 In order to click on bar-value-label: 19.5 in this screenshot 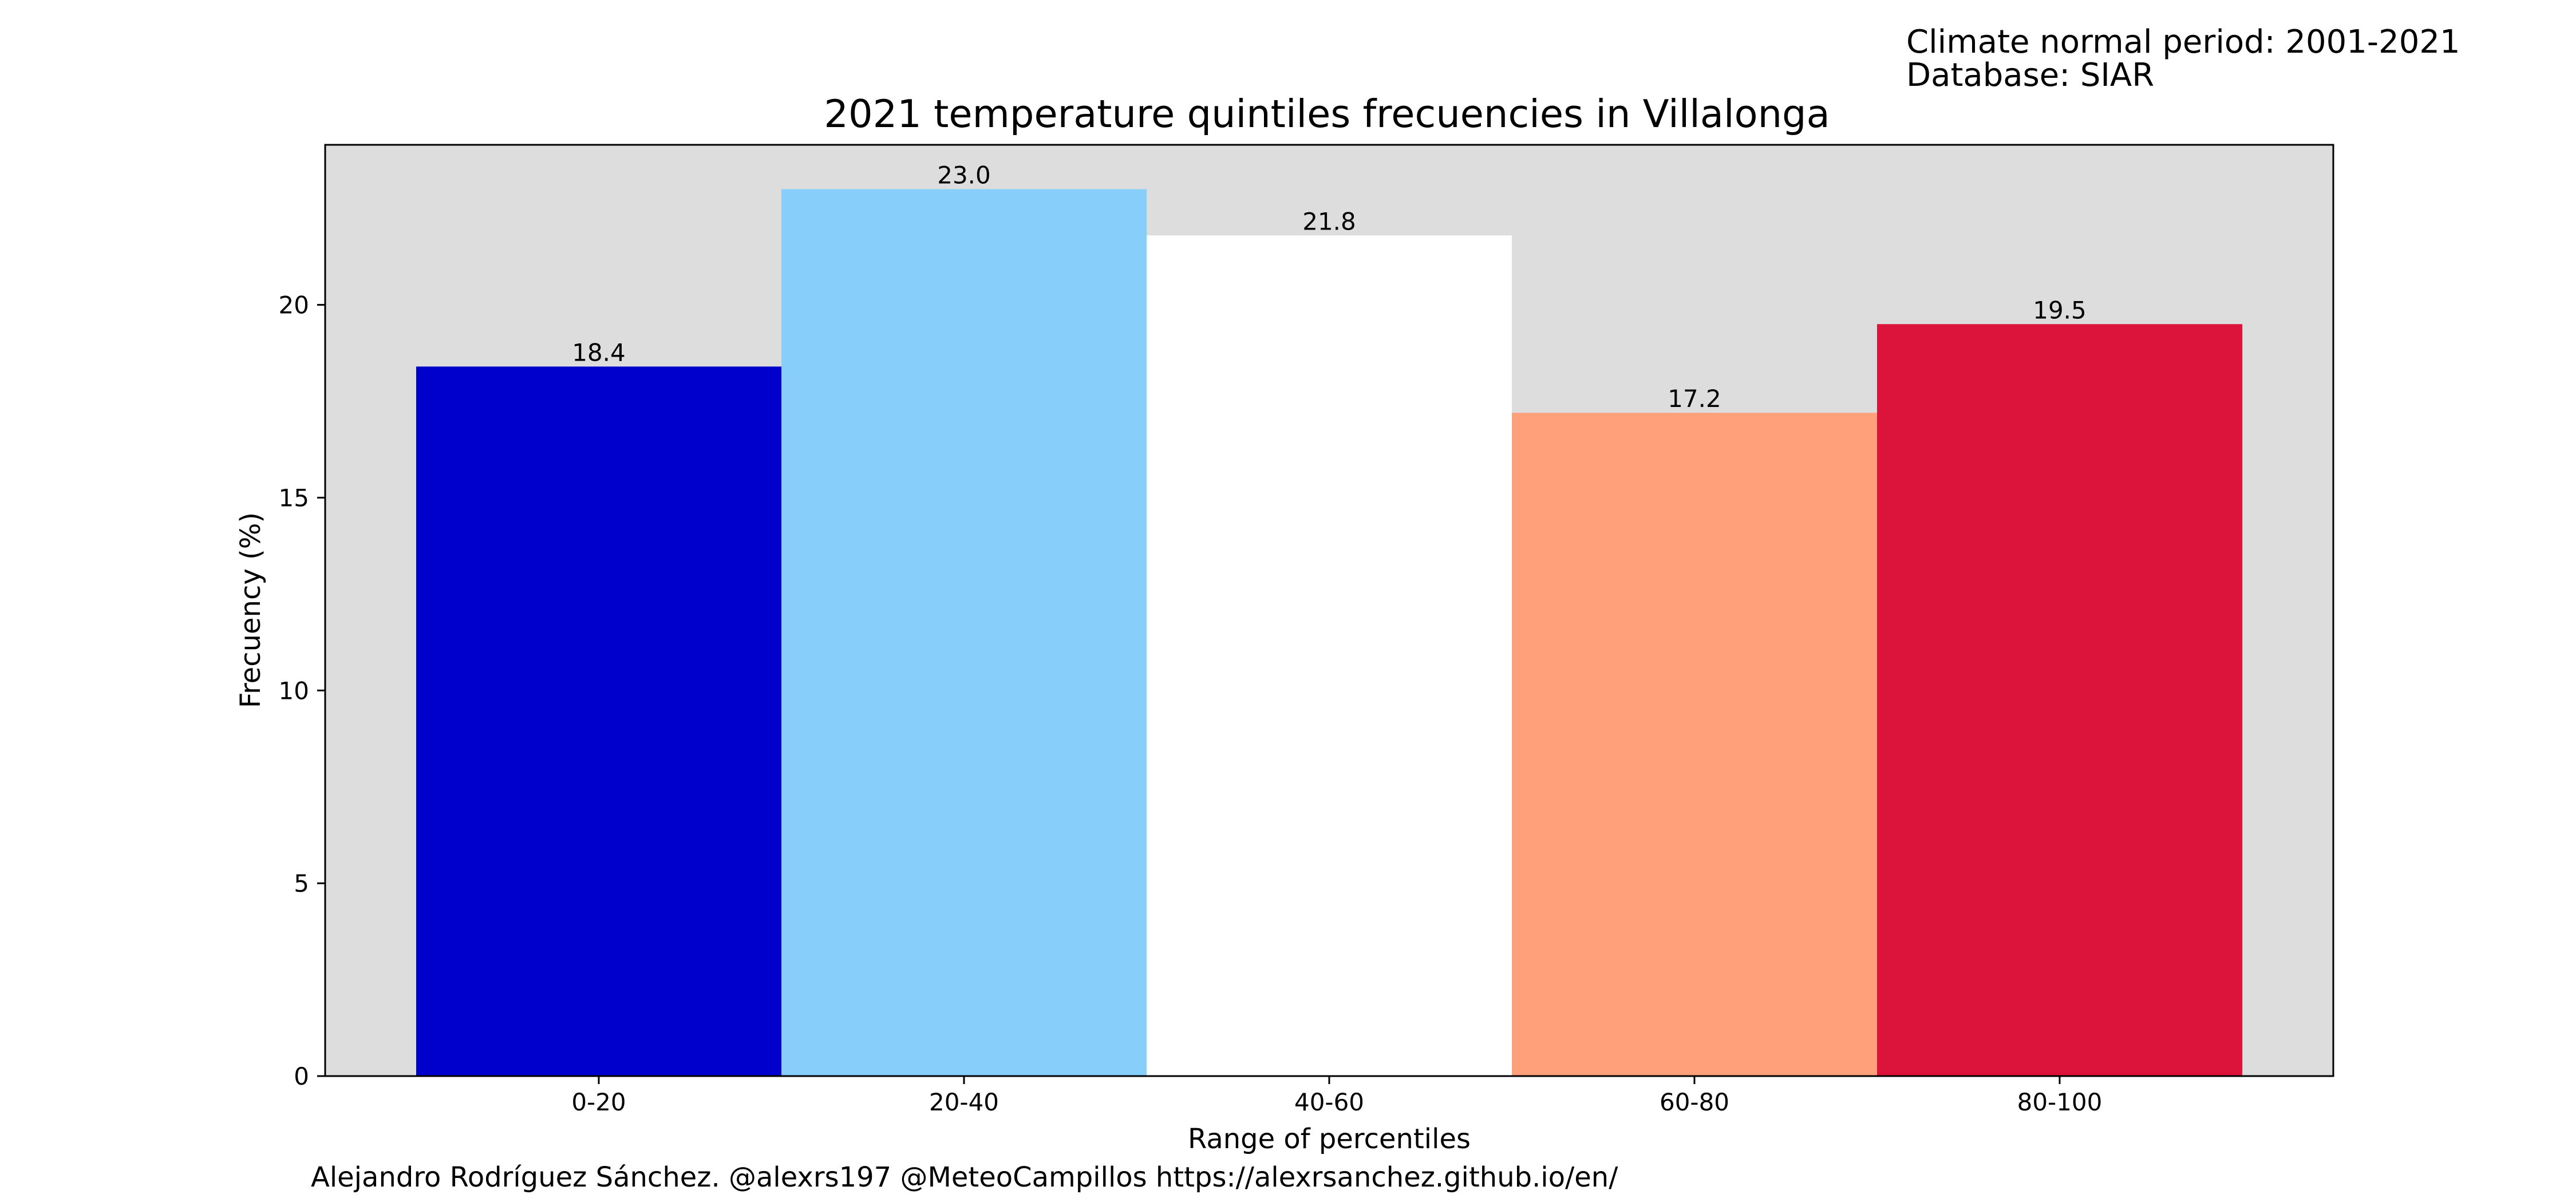, I will do `click(2060, 310)`.